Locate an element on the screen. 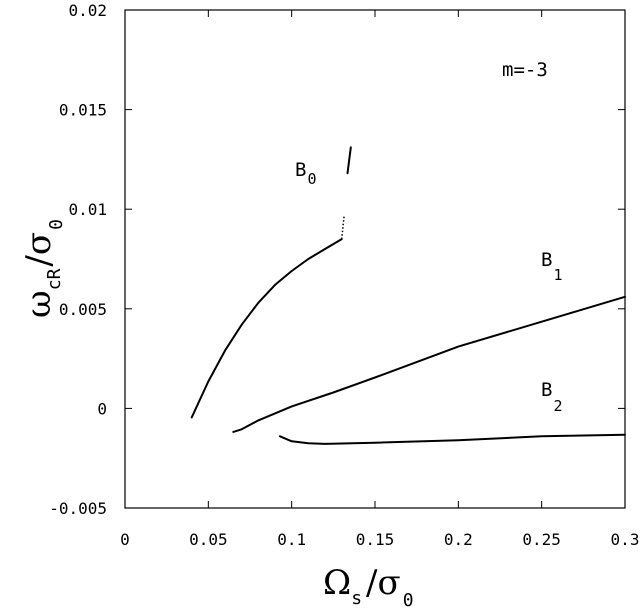  annotation-m: m=-3 is located at coordinates (525, 70).